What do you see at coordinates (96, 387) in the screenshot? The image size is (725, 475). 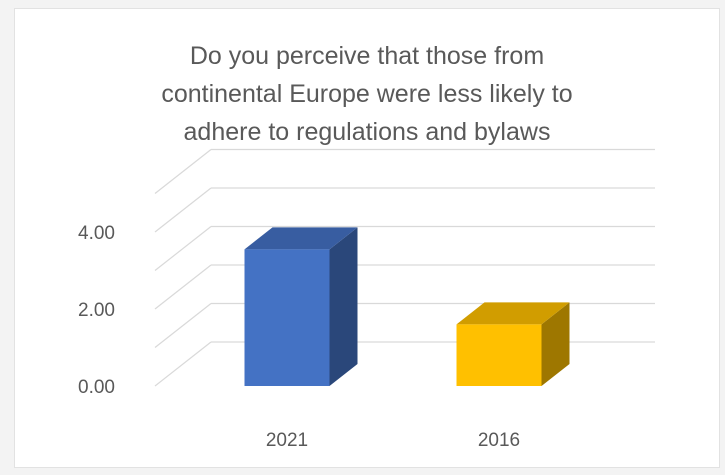 I see `y-tick-label: 0.00` at bounding box center [96, 387].